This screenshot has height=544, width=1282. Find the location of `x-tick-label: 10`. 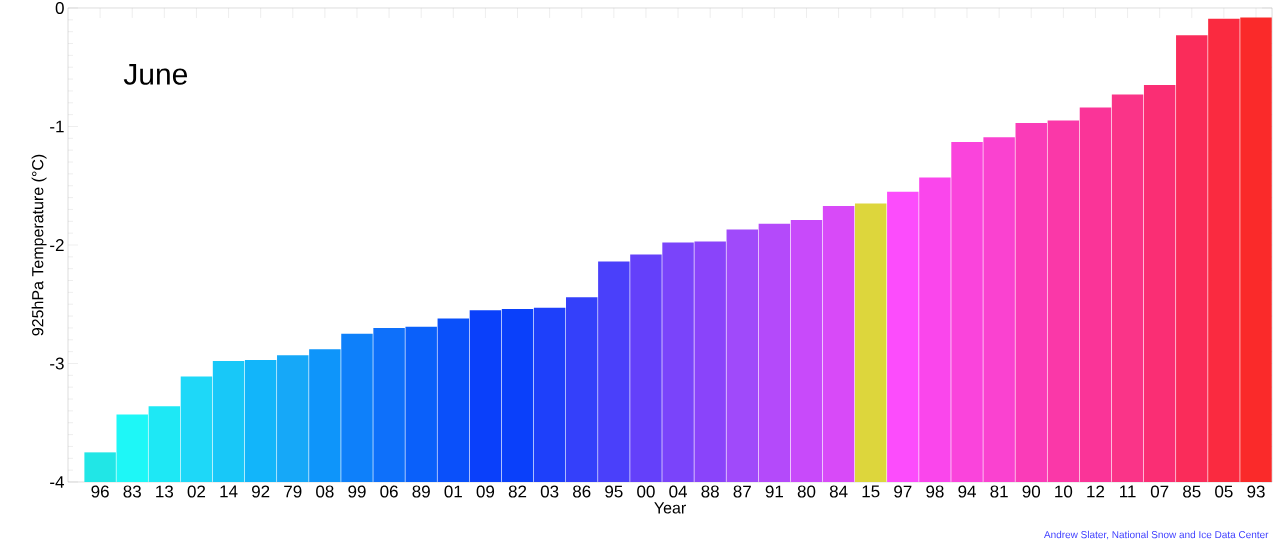

x-tick-label: 10 is located at coordinates (1064, 491).